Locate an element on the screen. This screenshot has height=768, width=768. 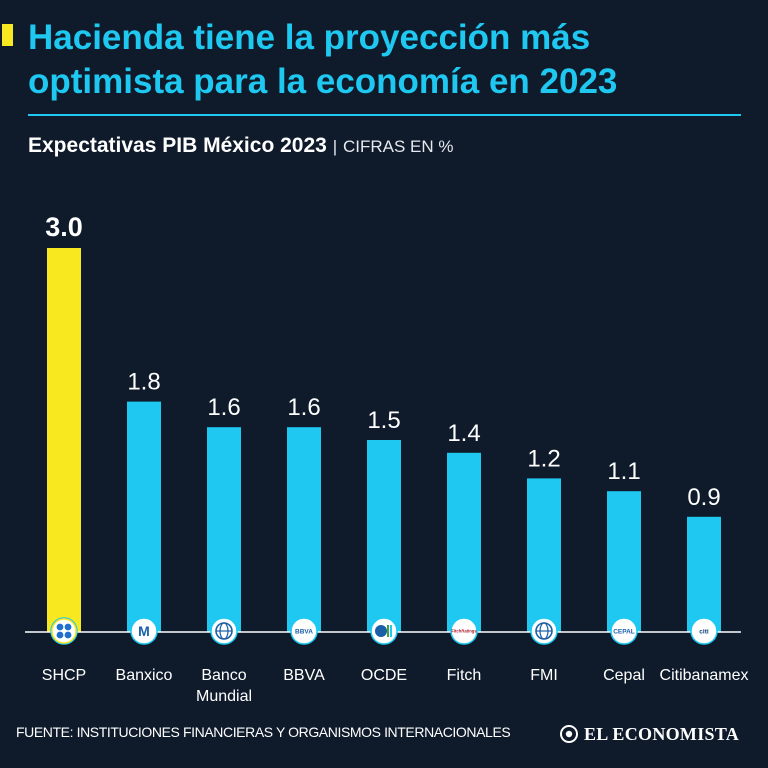
logos-layer: M BBVA FitchRatings CEPAL citi is located at coordinates (384, 631).